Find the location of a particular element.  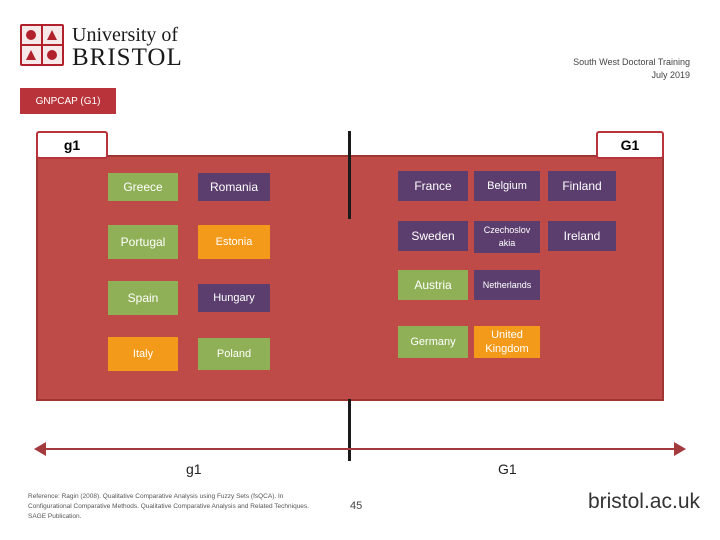

set-divider-bottom is located at coordinates (349, 430).